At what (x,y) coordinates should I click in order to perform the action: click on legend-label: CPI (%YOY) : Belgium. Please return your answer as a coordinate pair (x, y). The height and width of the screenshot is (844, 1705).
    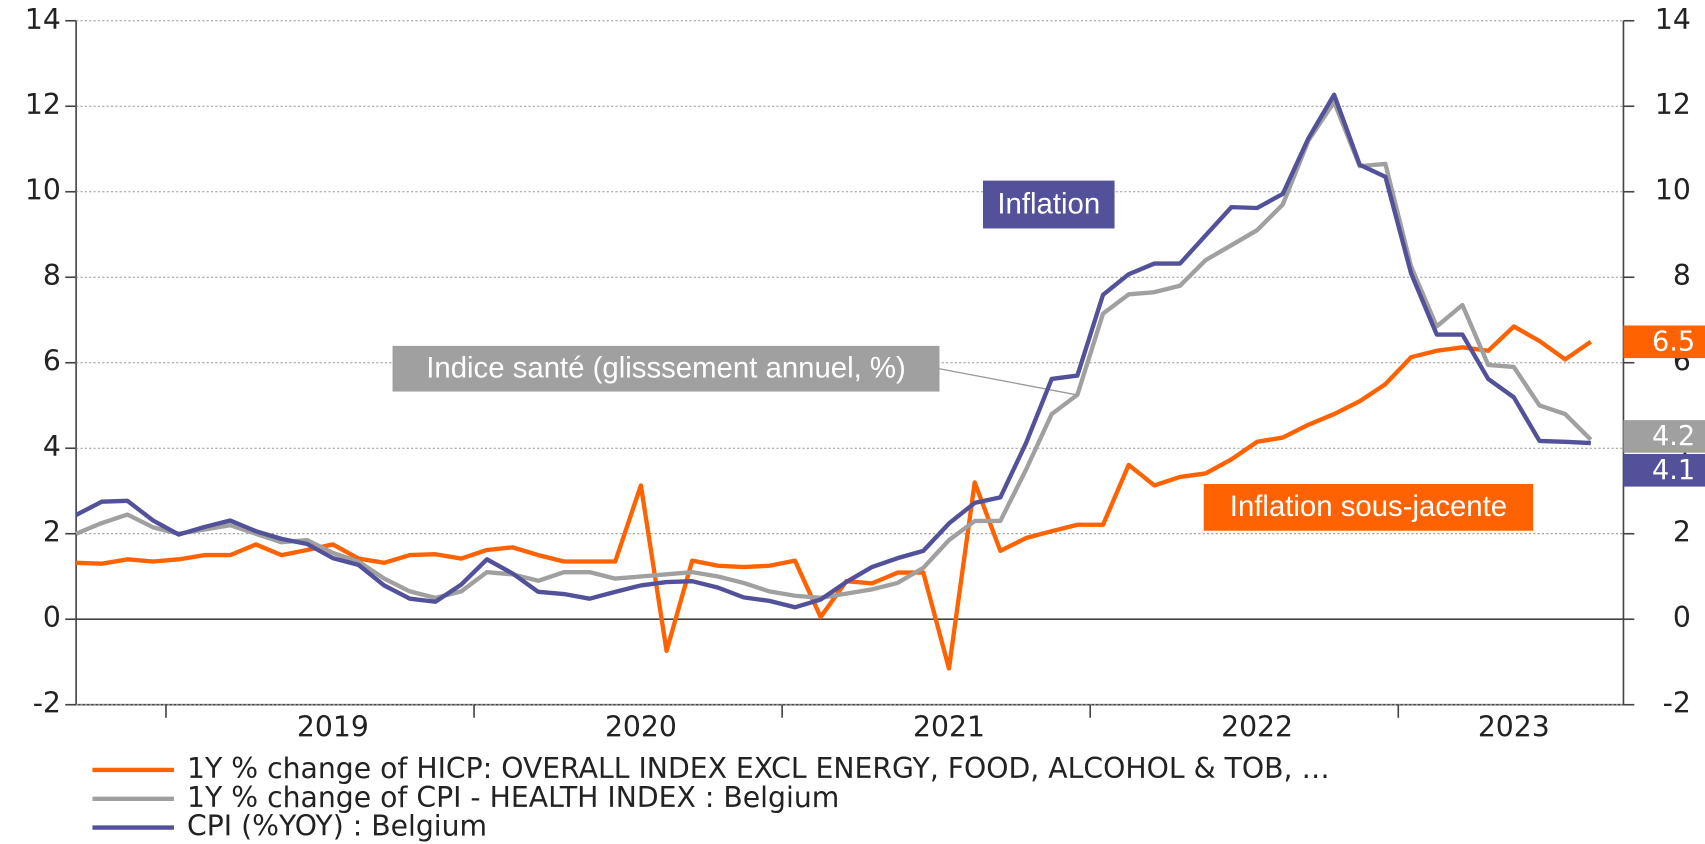
    Looking at the image, I should click on (337, 826).